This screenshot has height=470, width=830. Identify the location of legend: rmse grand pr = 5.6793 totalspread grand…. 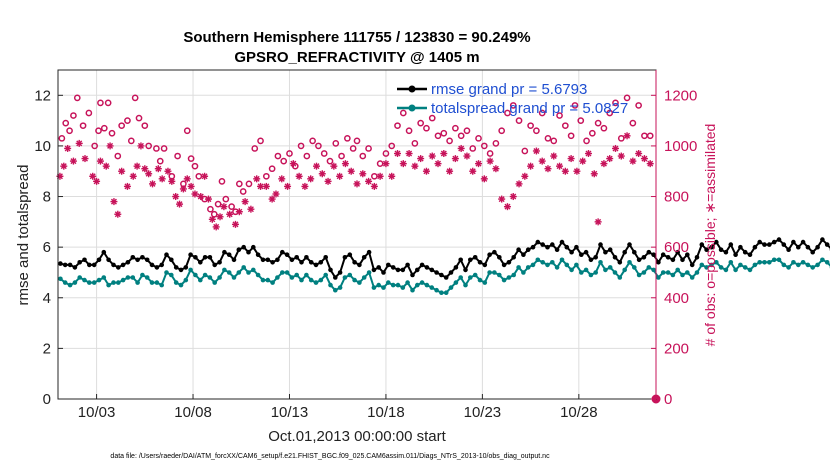
(512, 99).